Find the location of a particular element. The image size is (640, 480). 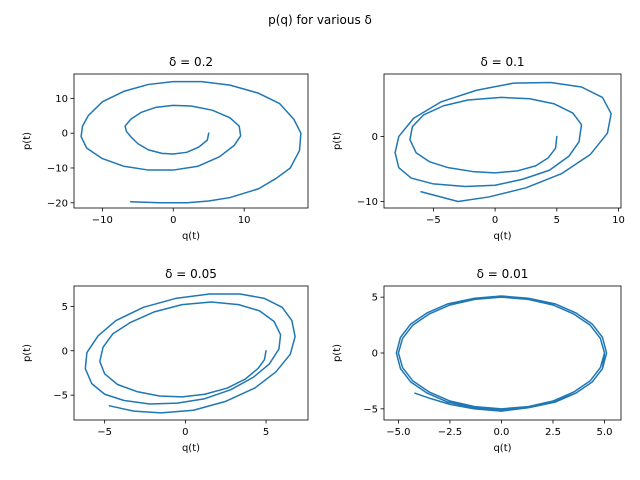

figure-suptitle: p(q) for various δ is located at coordinates (320, 20).